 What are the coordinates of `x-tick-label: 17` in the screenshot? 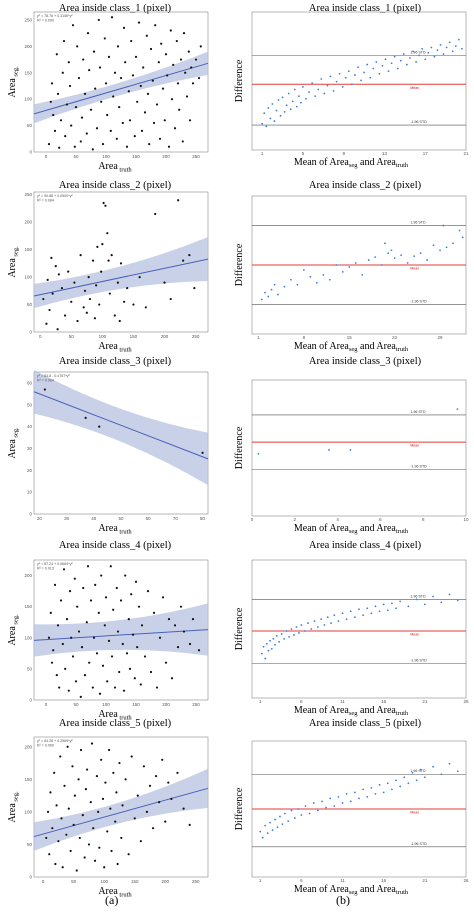 It's located at (426, 153).